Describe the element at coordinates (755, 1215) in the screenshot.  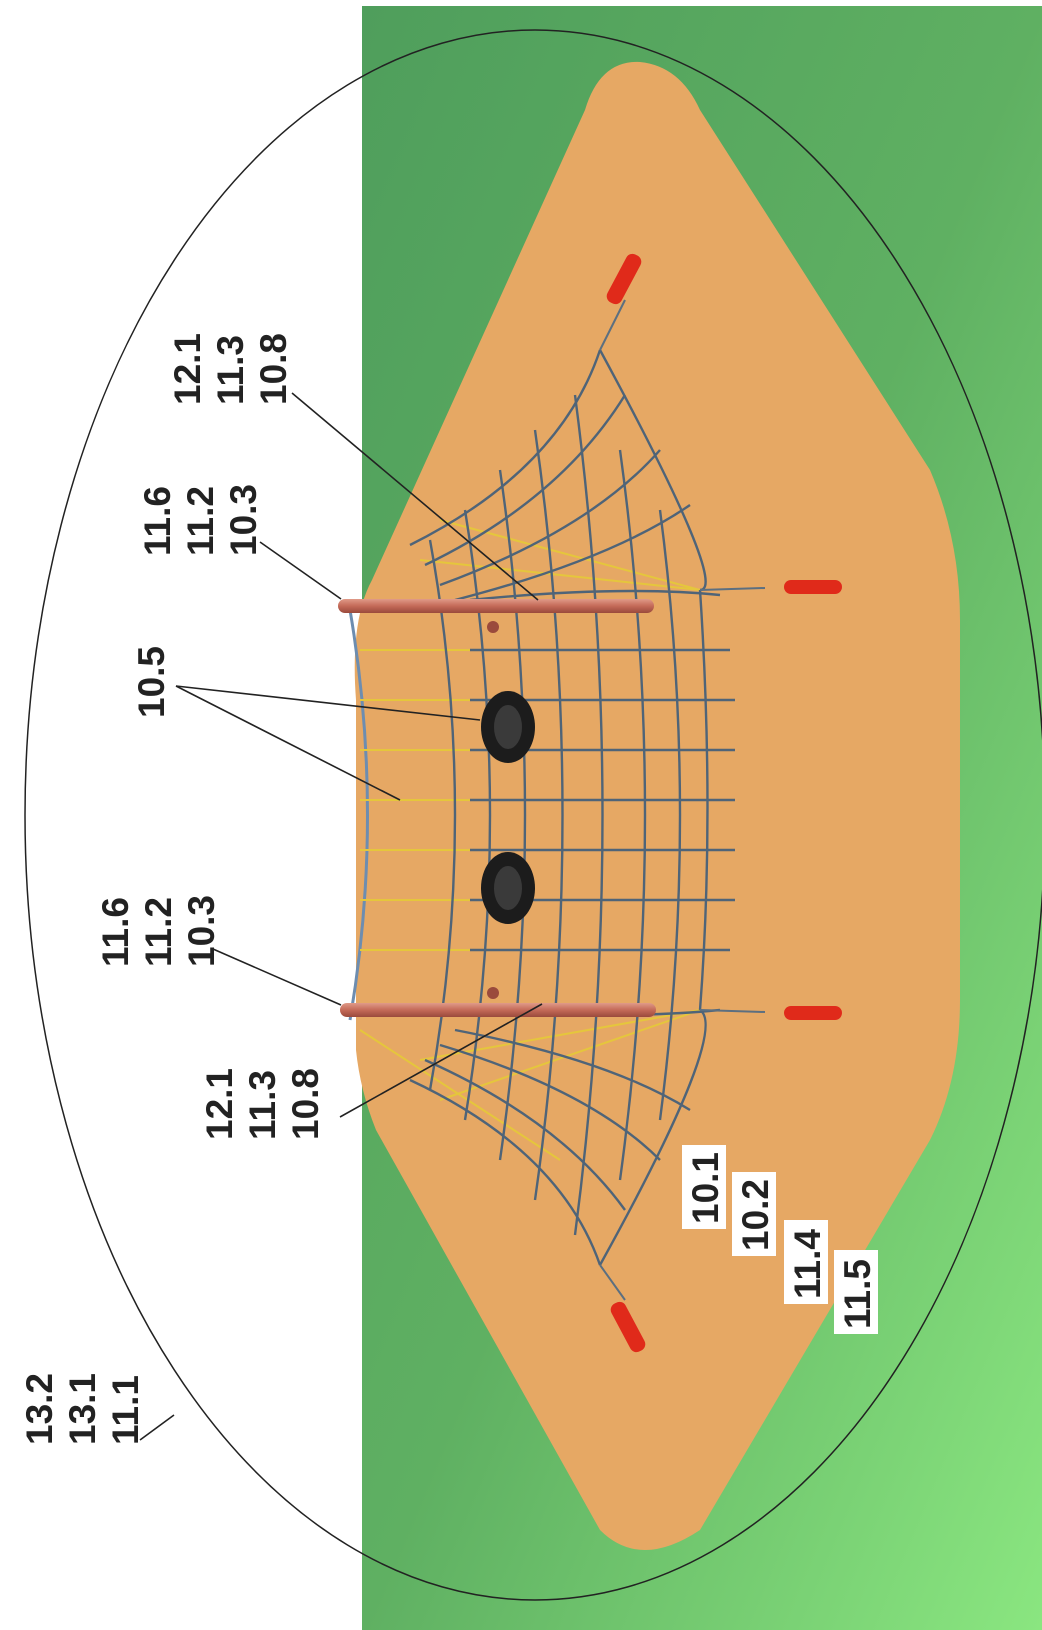
I see `surface-label-2: 10.2` at that location.